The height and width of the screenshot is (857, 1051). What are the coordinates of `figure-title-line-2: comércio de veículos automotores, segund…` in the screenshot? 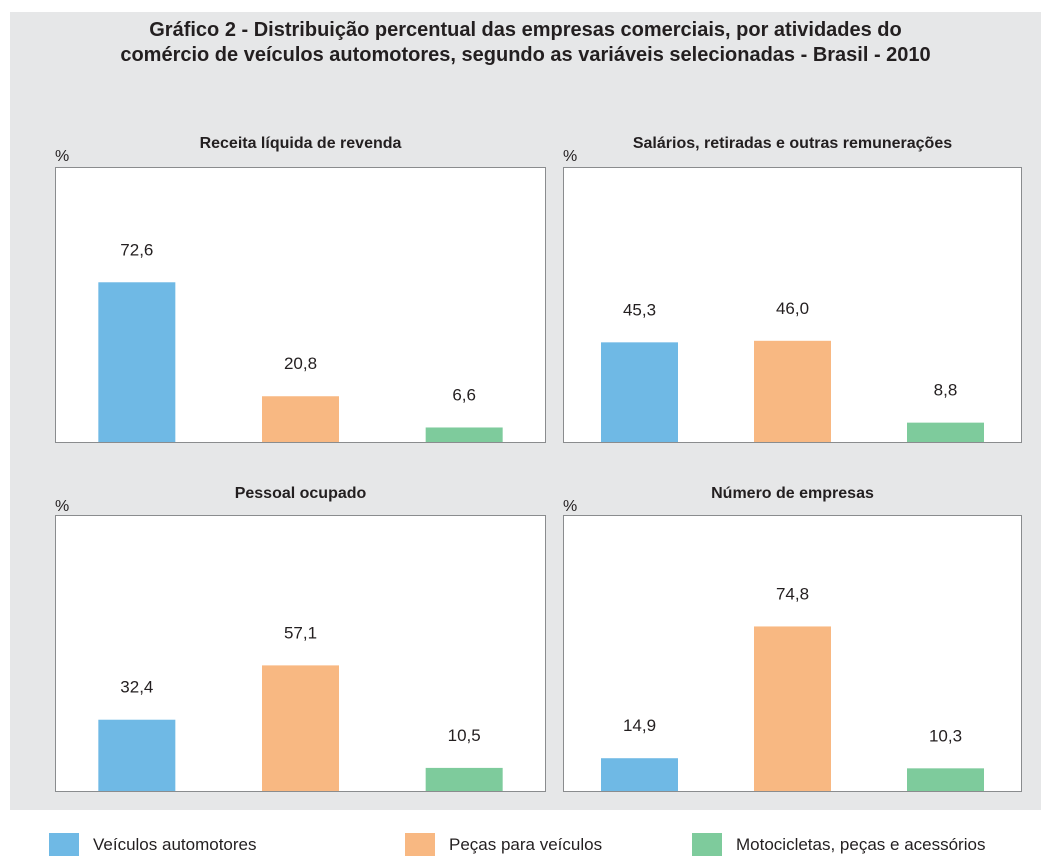 It's located at (525, 55).